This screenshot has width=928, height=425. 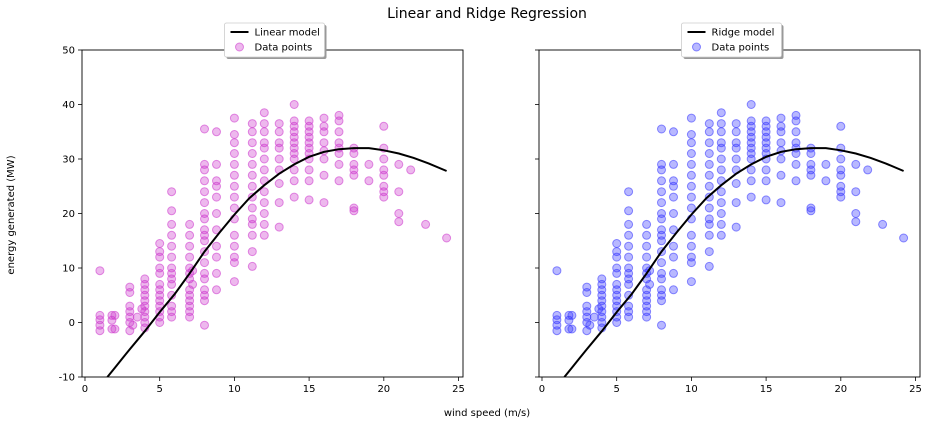 What do you see at coordinates (239, 47) in the screenshot?
I see `left-legend-point-swatch` at bounding box center [239, 47].